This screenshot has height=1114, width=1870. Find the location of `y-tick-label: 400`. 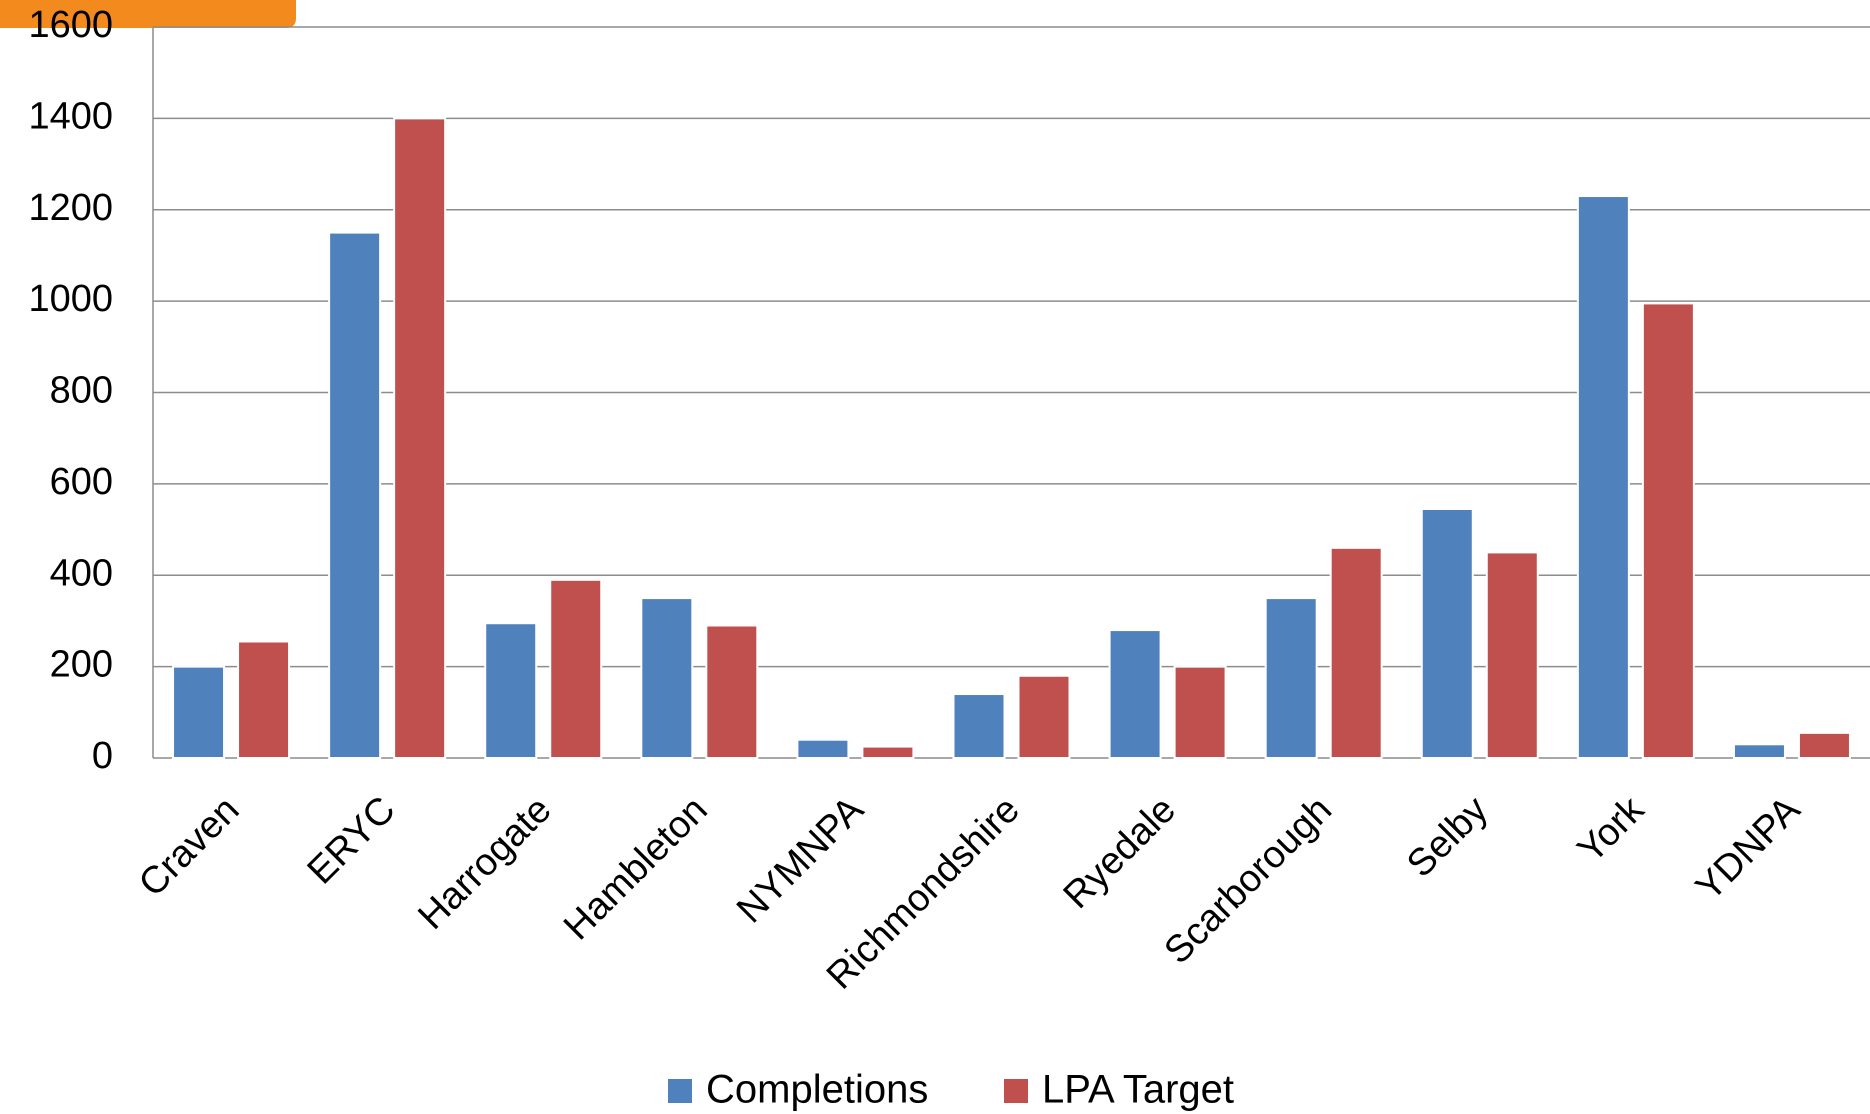

y-tick-label: 400 is located at coordinates (81, 573).